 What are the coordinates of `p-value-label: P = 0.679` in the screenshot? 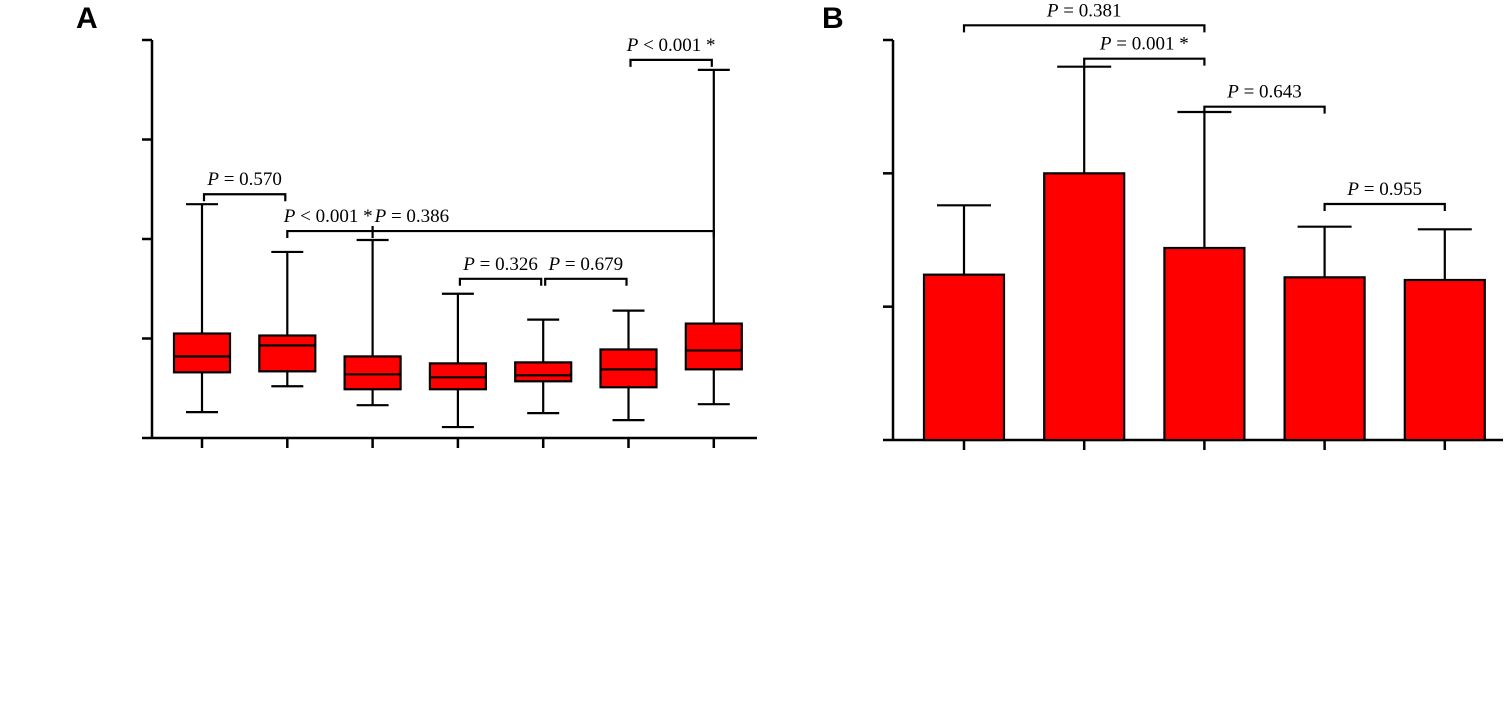 It's located at (586, 264).